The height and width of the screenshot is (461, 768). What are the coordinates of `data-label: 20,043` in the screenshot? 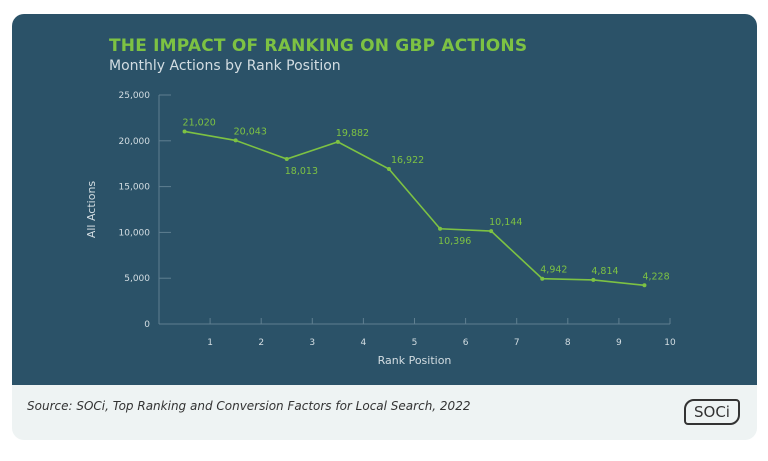 It's located at (250, 131).